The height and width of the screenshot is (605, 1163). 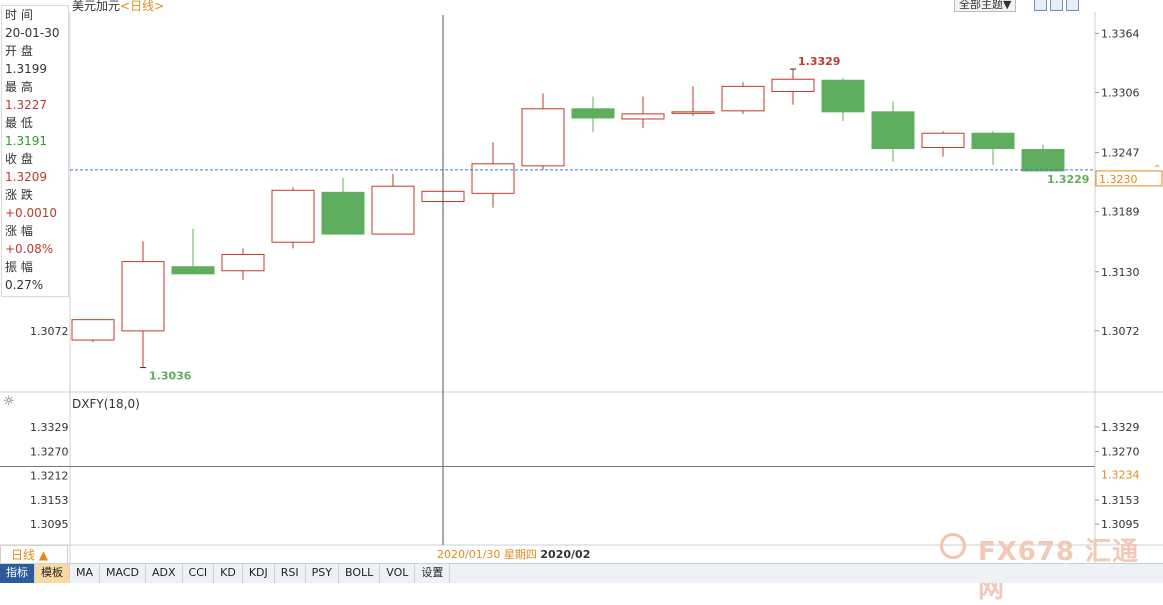 What do you see at coordinates (228, 573) in the screenshot?
I see `tab-6: KD` at bounding box center [228, 573].